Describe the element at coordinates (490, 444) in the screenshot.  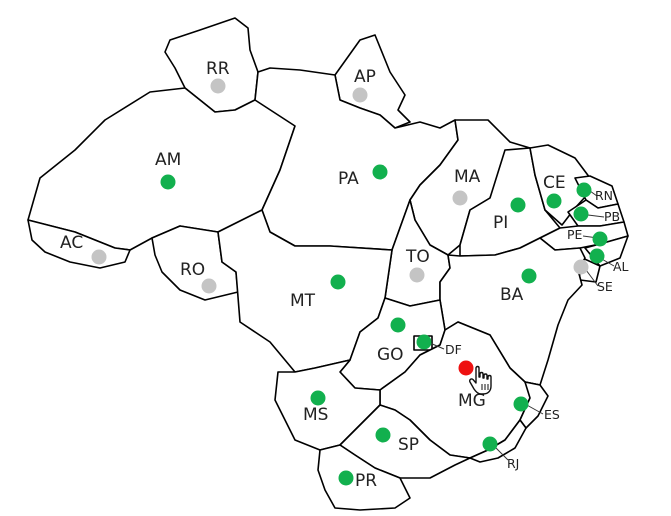
I see `state-dot-rj` at that location.